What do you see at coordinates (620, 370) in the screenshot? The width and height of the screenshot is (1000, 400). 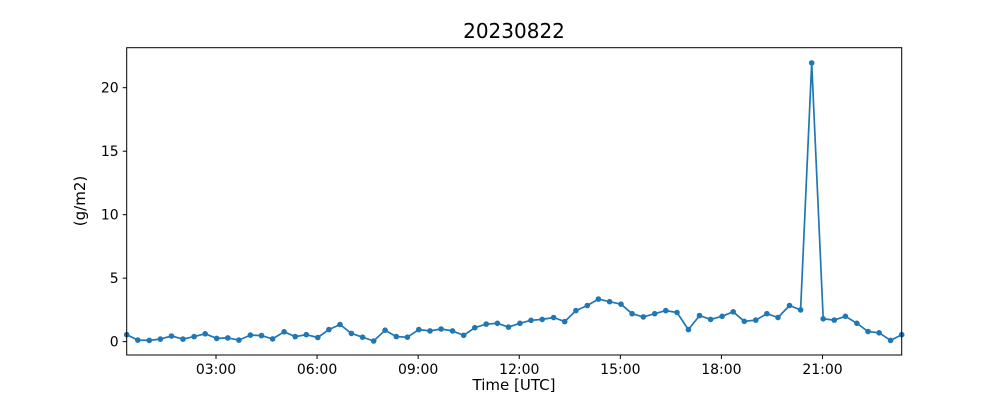 I see `x-tick-label: 15:00` at bounding box center [620, 370].